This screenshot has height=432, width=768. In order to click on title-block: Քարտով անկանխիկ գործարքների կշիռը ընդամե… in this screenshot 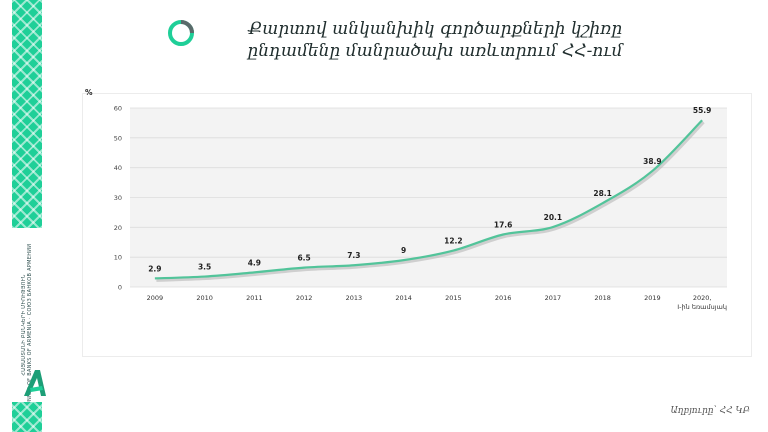, I will do `click(420, 44)`.